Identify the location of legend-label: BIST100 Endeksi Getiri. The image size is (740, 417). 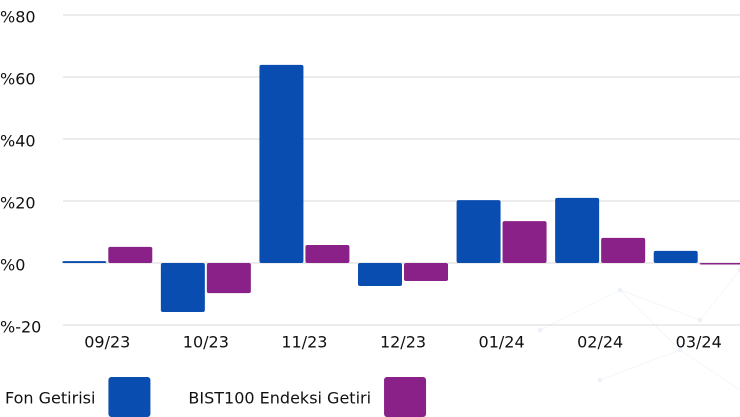
(279, 398).